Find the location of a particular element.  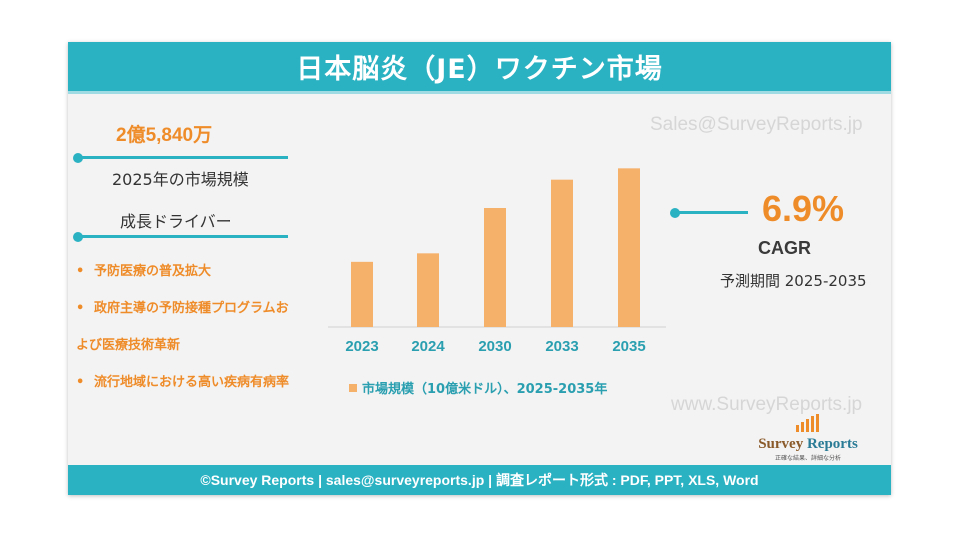

driver-text: 流行地域における高い疾病有病率 is located at coordinates (192, 382).